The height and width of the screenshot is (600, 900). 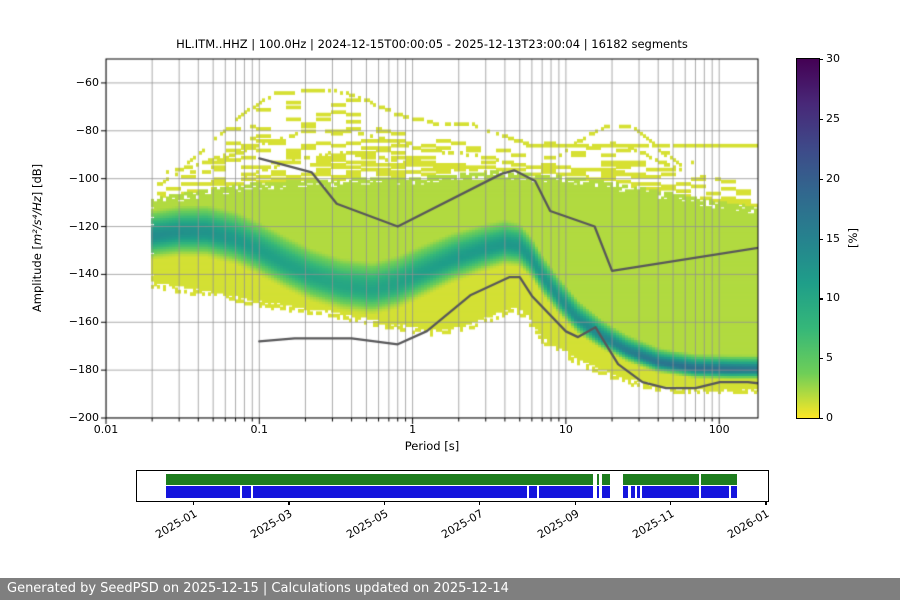 I want to click on colorbar, so click(x=808, y=238).